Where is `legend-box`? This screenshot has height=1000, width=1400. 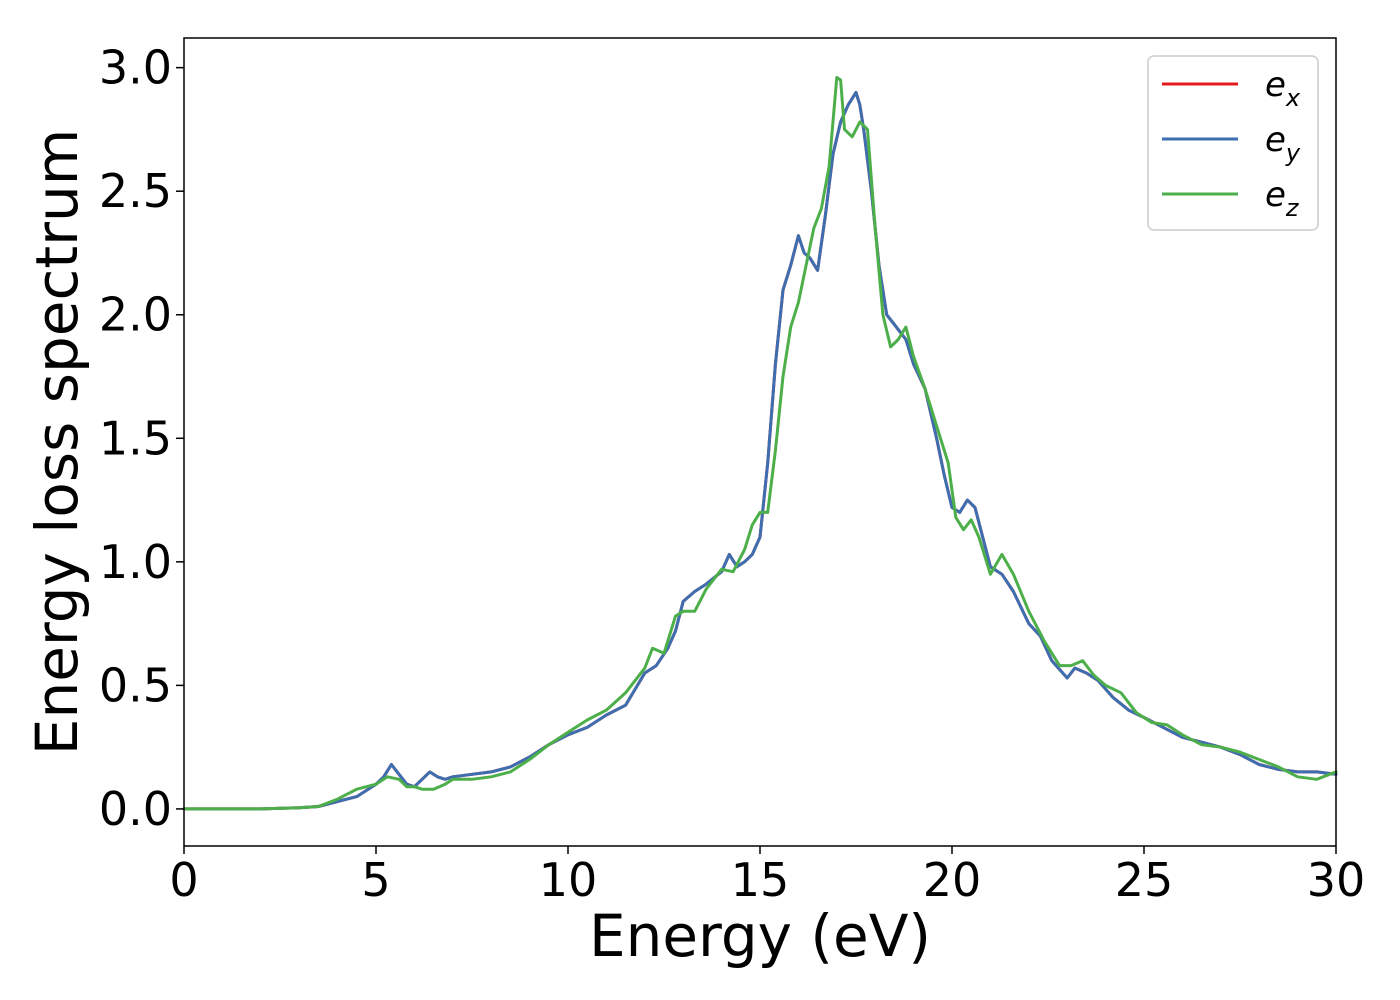
legend-box is located at coordinates (1233, 143).